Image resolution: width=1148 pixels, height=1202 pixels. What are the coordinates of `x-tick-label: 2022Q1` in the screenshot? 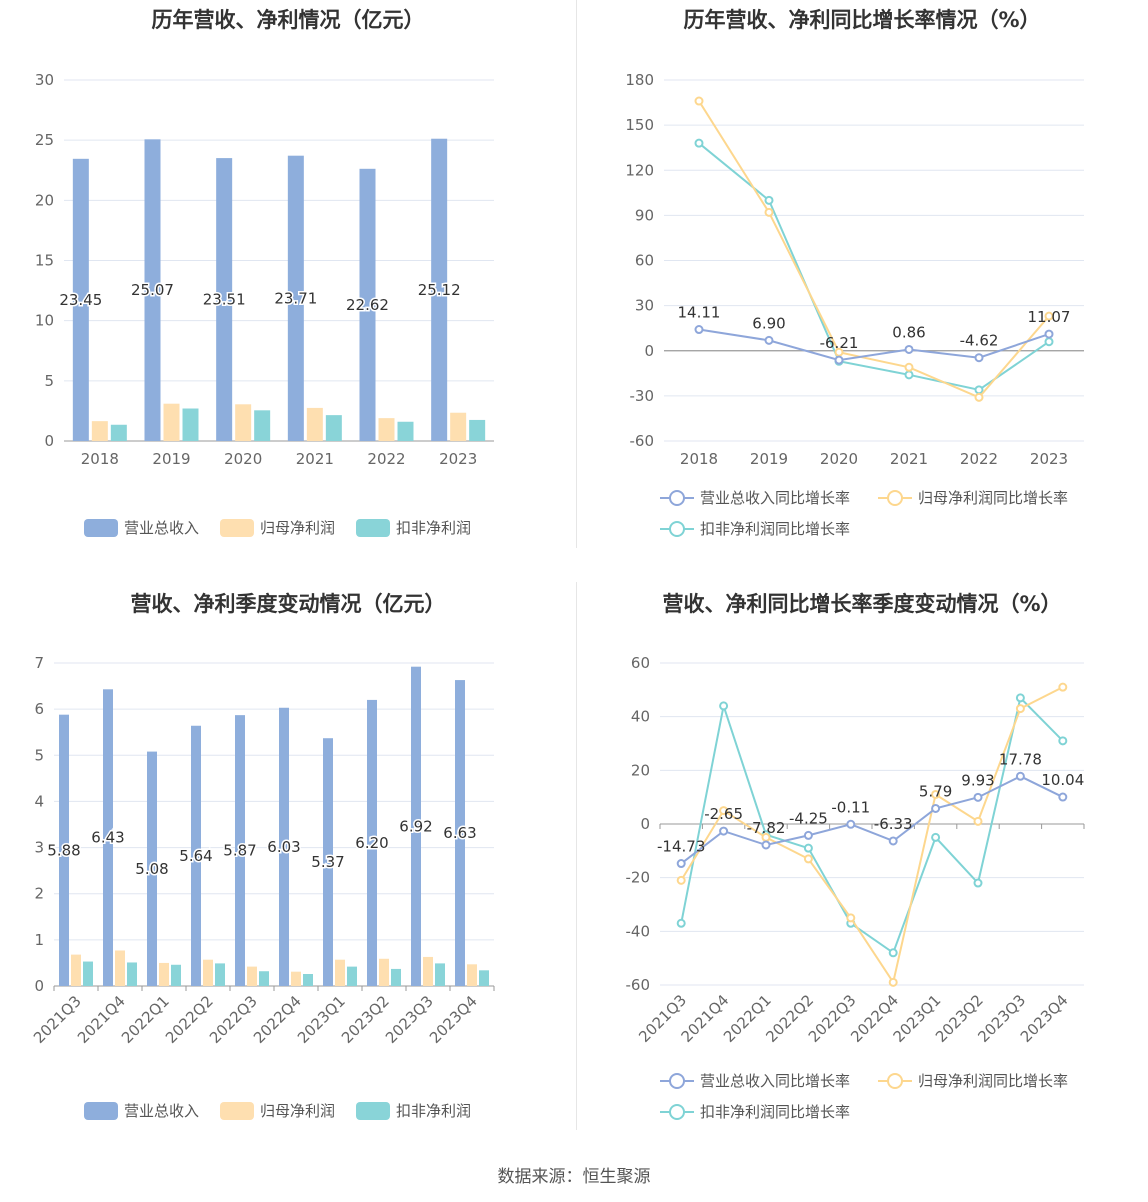 It's located at (145, 1019).